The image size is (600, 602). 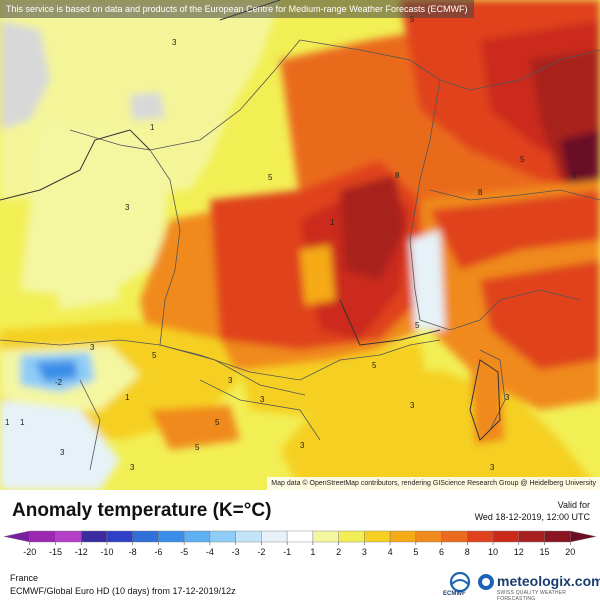 I want to click on scale-label: 6, so click(x=441, y=552).